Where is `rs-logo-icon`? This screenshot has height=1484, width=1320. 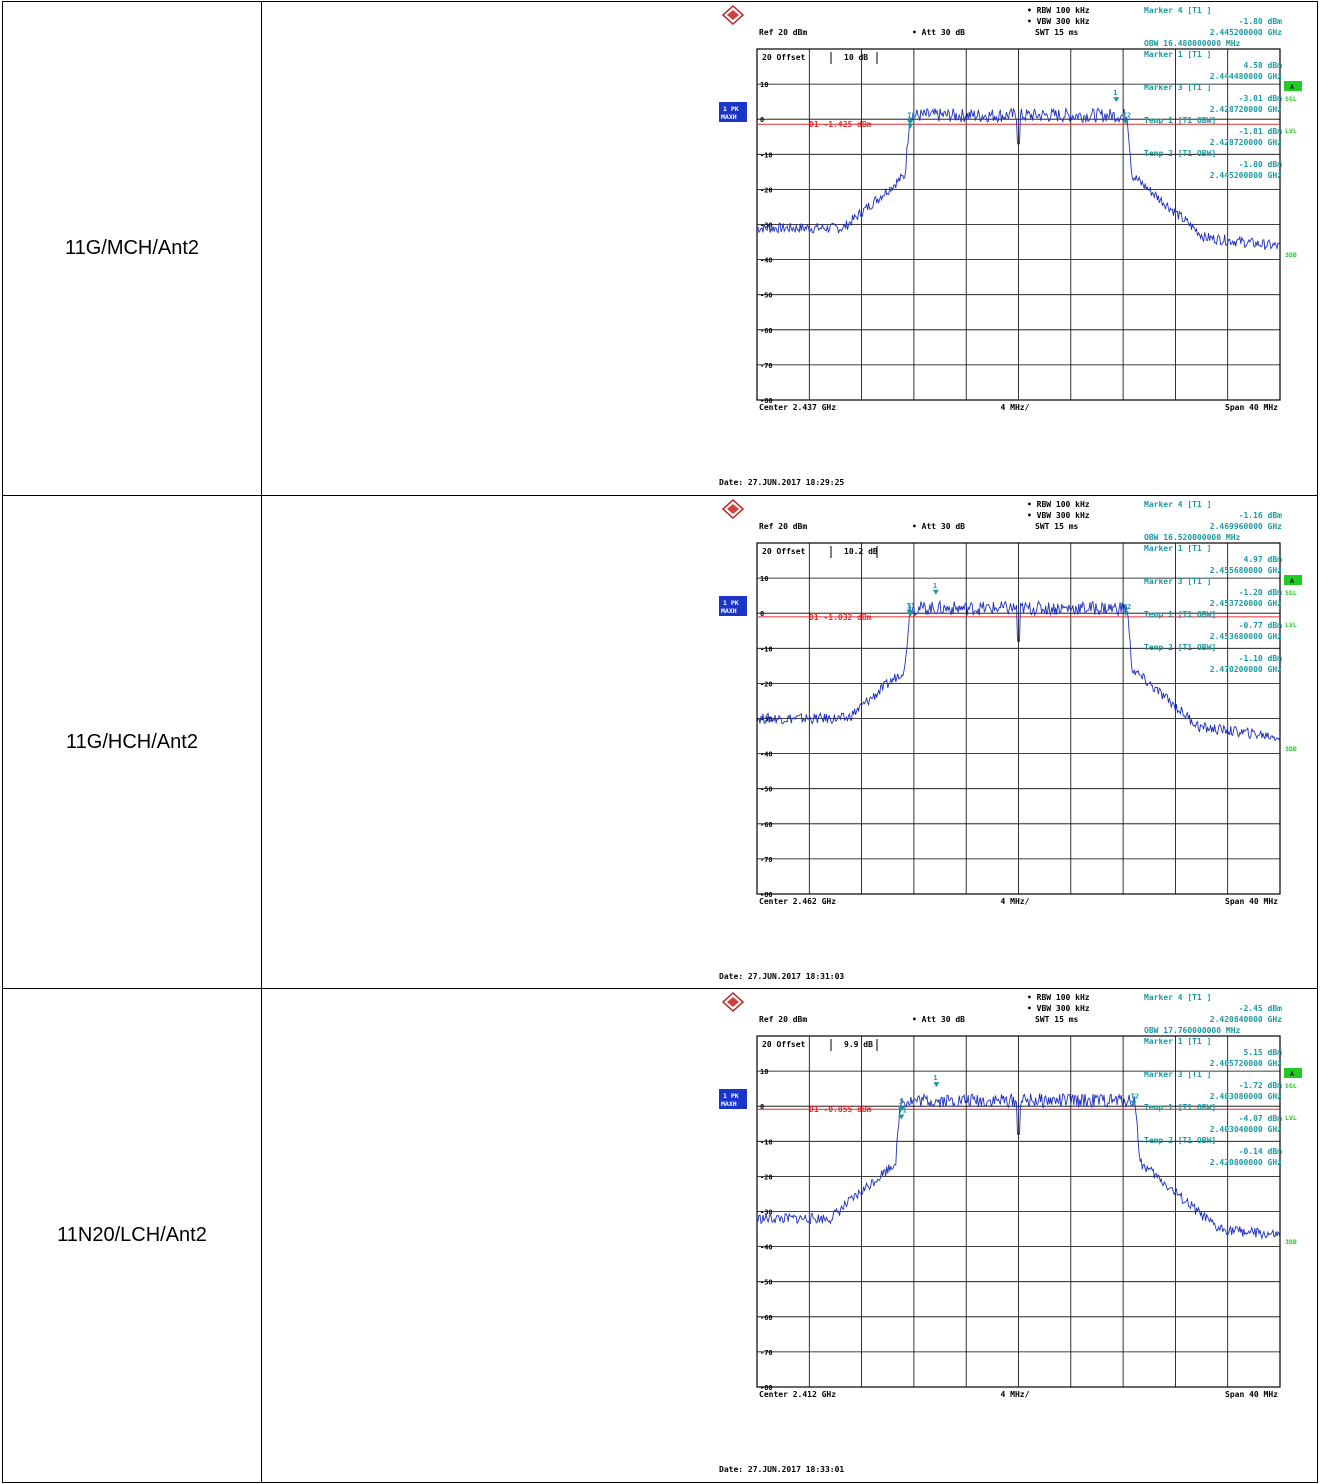
rs-logo-icon is located at coordinates (733, 15).